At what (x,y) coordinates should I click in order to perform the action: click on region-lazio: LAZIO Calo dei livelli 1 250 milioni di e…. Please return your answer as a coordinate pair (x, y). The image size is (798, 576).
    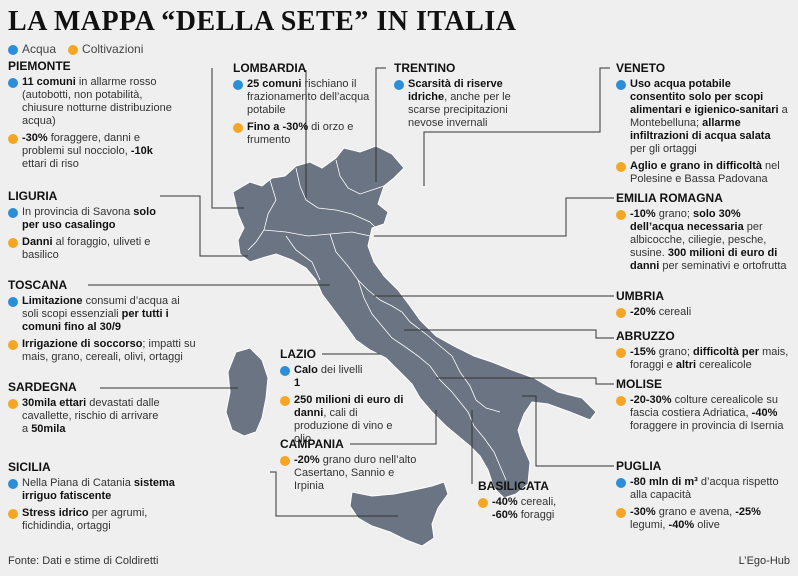
    Looking at the image, I should click on (342, 396).